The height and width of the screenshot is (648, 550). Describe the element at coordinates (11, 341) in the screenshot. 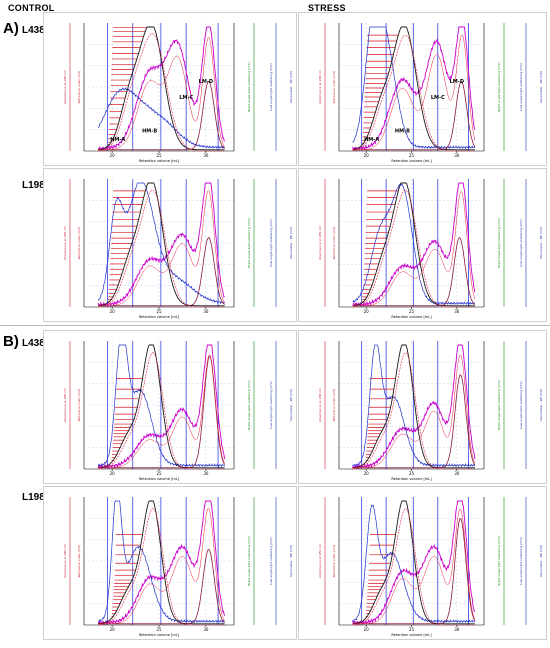

I see `section-label-b: B)` at that location.